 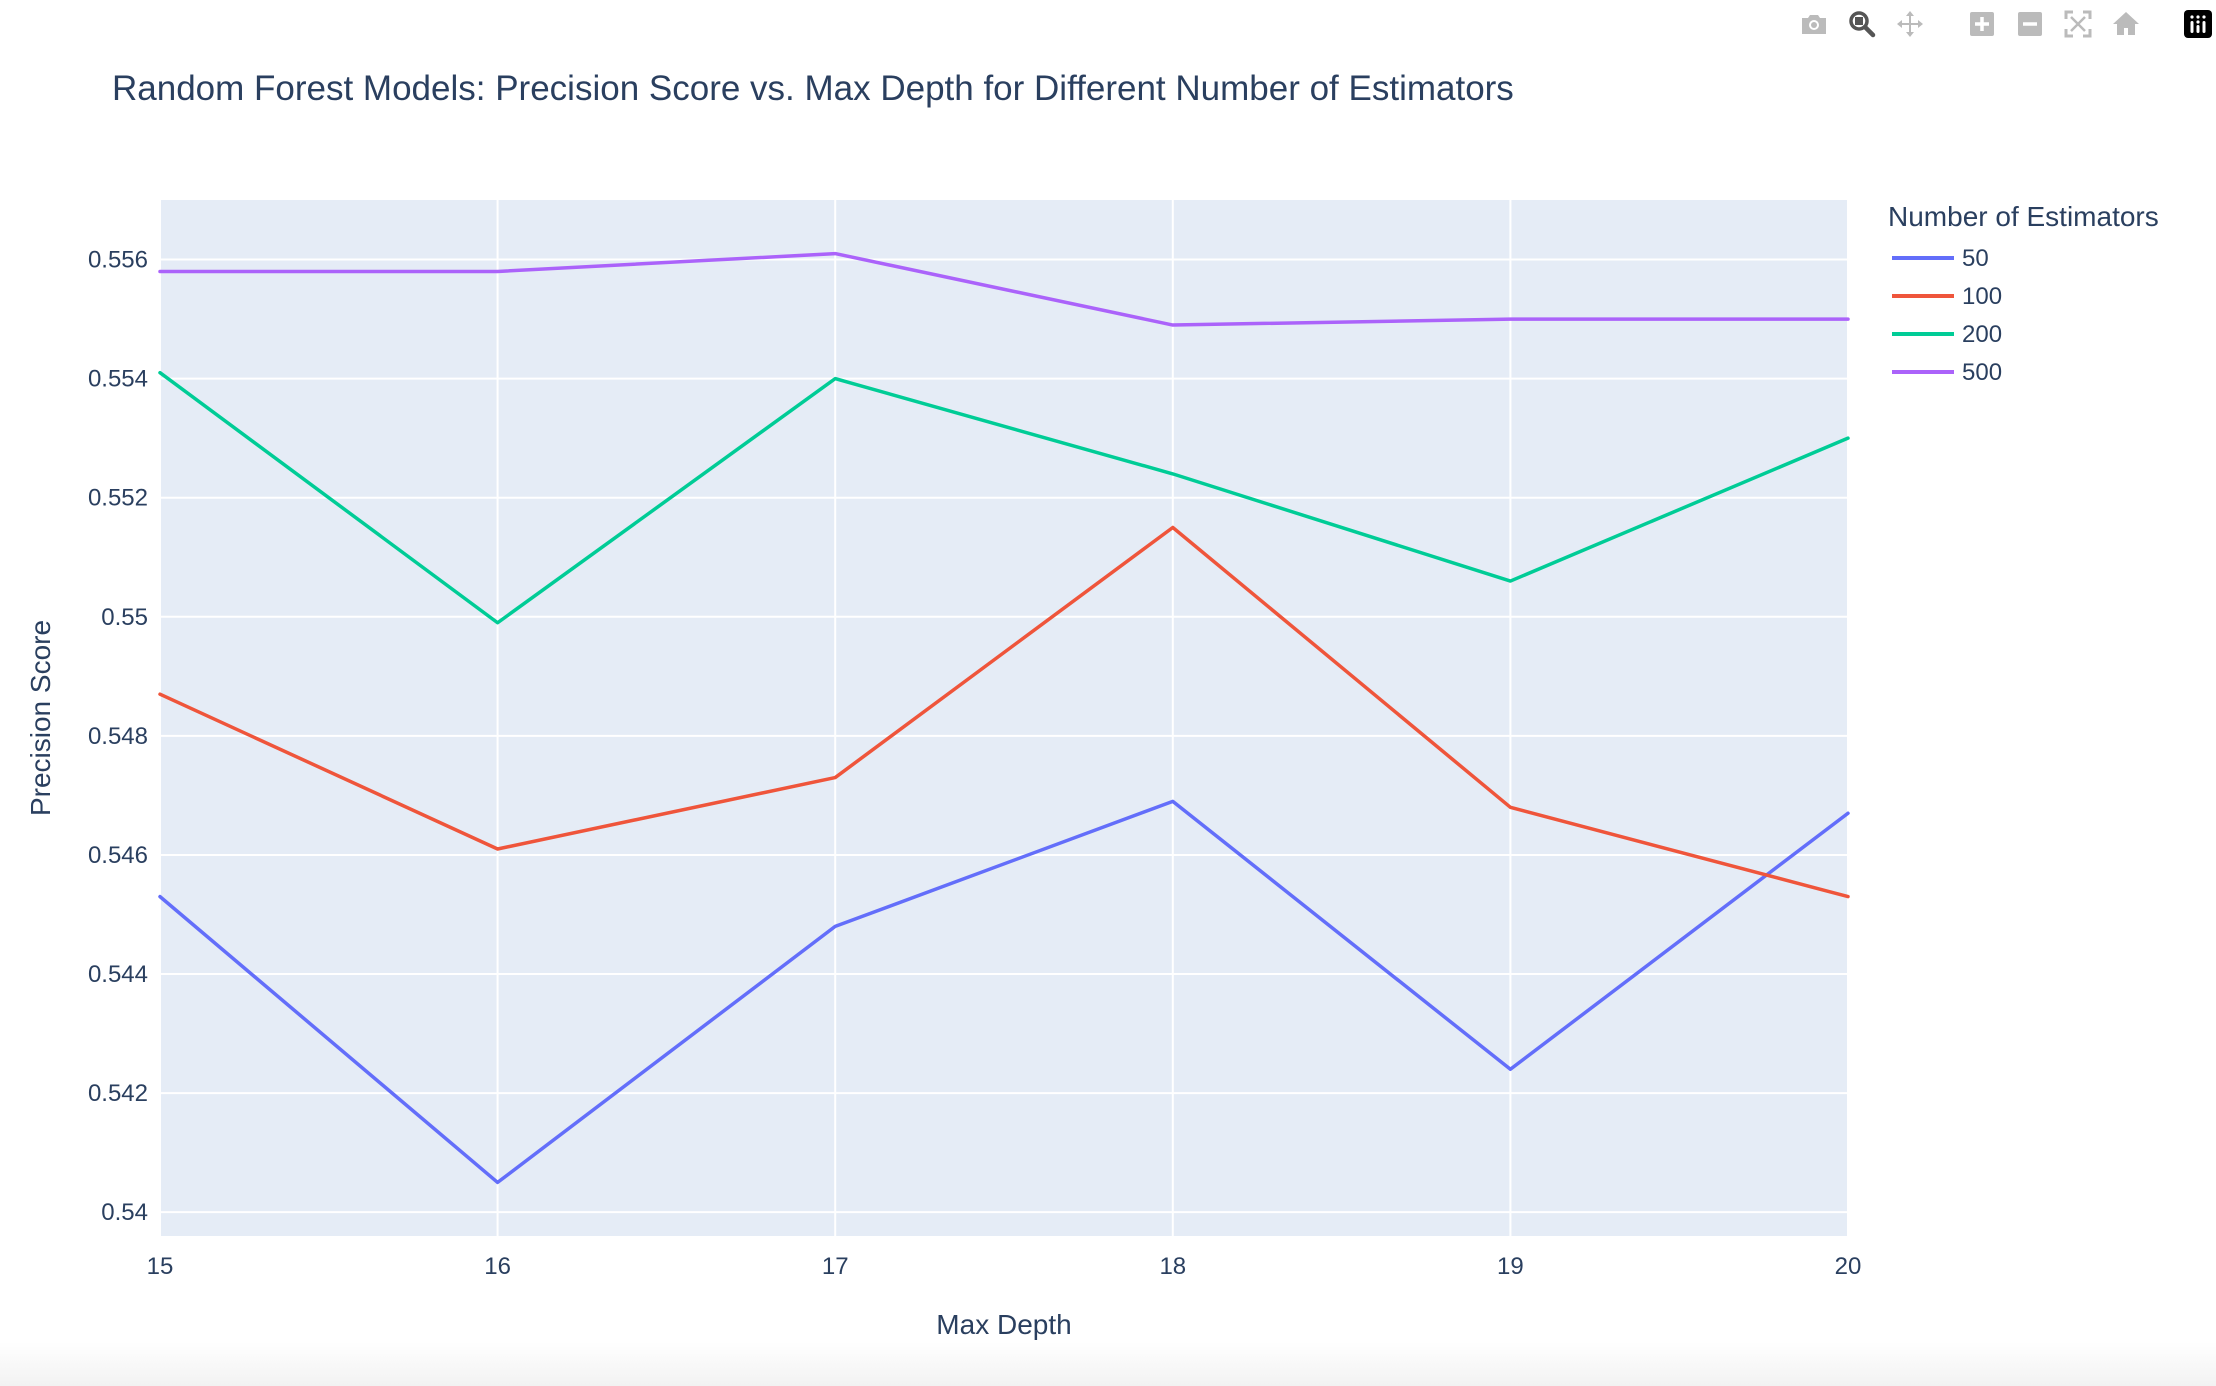 What do you see at coordinates (1003, 1324) in the screenshot?
I see `x-axis-label: Max Depth` at bounding box center [1003, 1324].